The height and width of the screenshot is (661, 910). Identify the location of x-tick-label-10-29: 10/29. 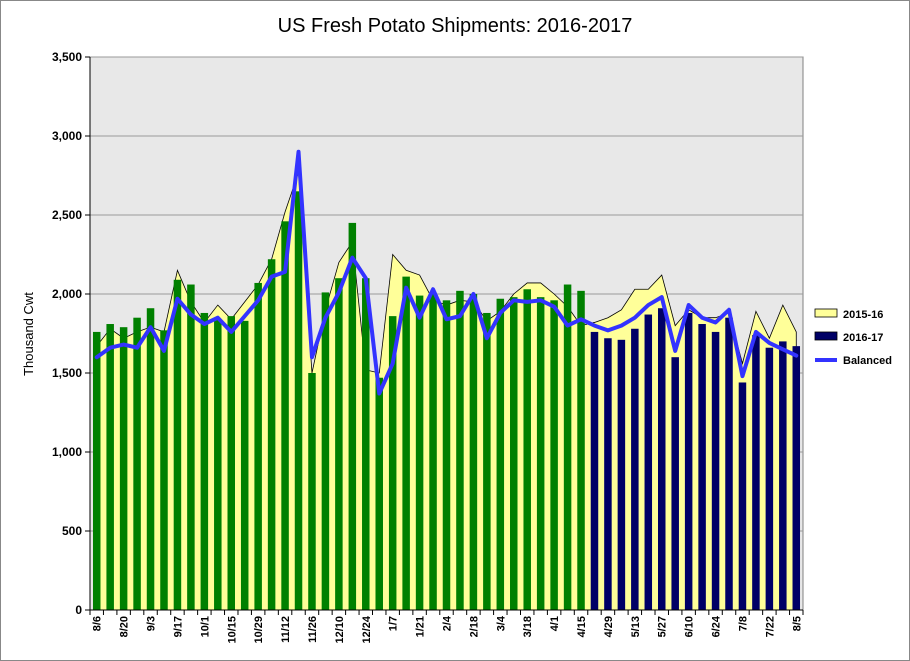
(259, 630).